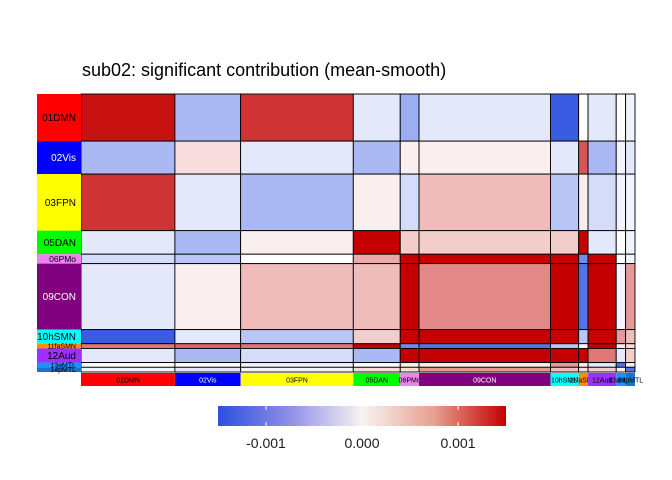 The height and width of the screenshot is (480, 672). I want to click on col-label-03FPN: 03FPN, so click(297, 381).